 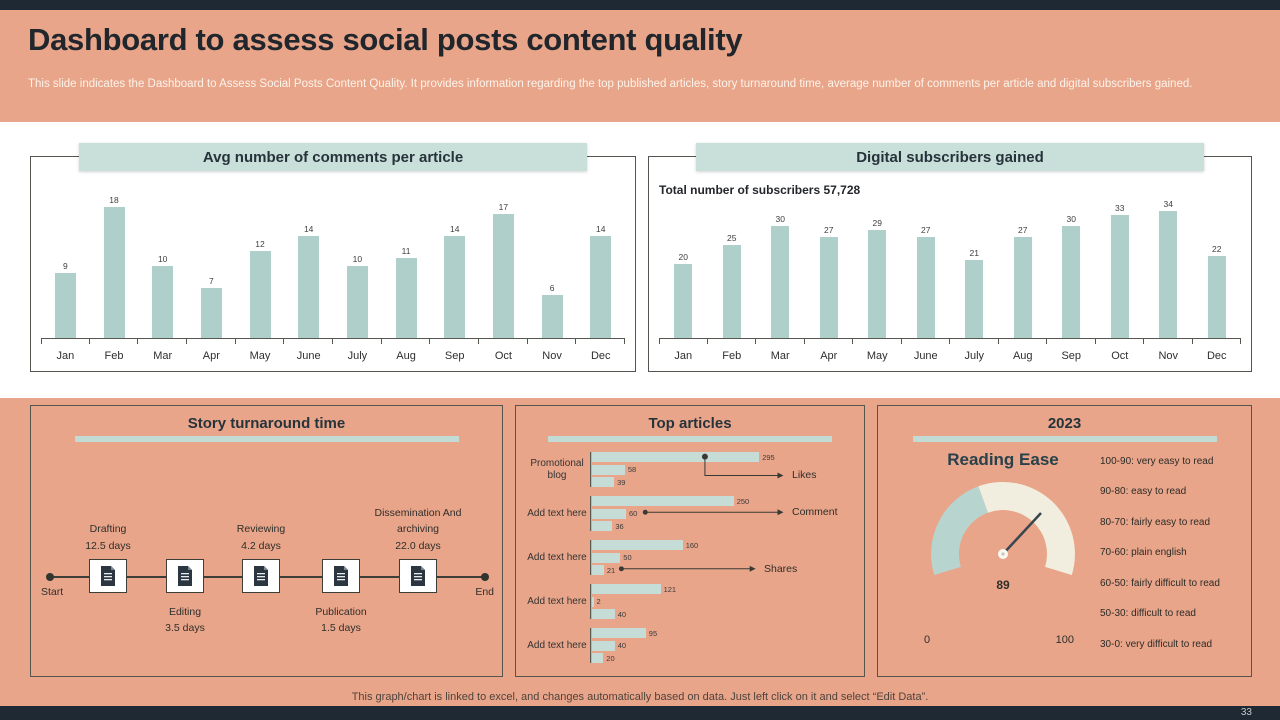 I want to click on axis-month-label: Nov, so click(x=552, y=352).